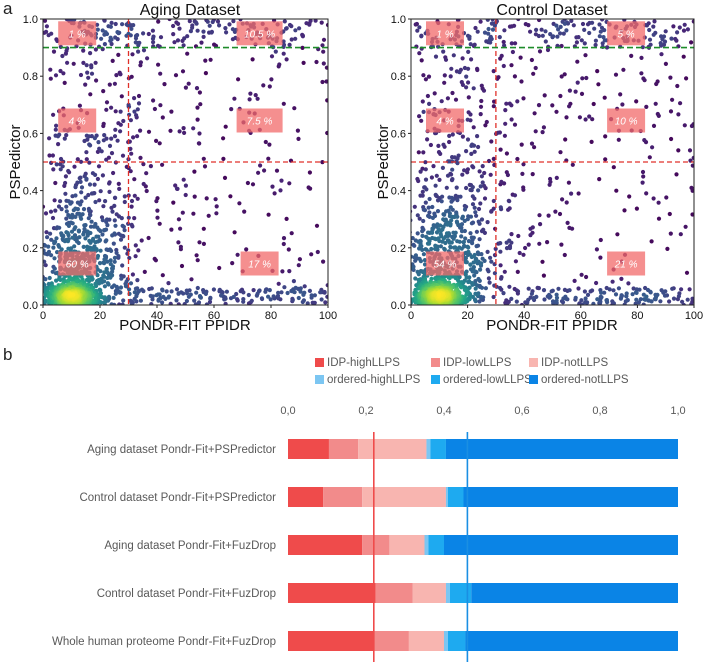 This screenshot has width=708, height=666. What do you see at coordinates (7, 354) in the screenshot?
I see `panel-label-b: b` at bounding box center [7, 354].